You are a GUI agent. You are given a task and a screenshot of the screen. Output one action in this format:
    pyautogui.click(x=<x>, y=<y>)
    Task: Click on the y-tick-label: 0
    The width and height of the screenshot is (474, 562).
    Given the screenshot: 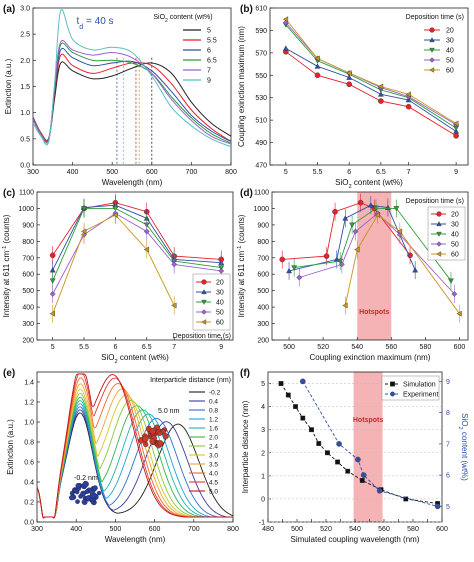 What is the action you would take?
    pyautogui.click(x=263, y=499)
    